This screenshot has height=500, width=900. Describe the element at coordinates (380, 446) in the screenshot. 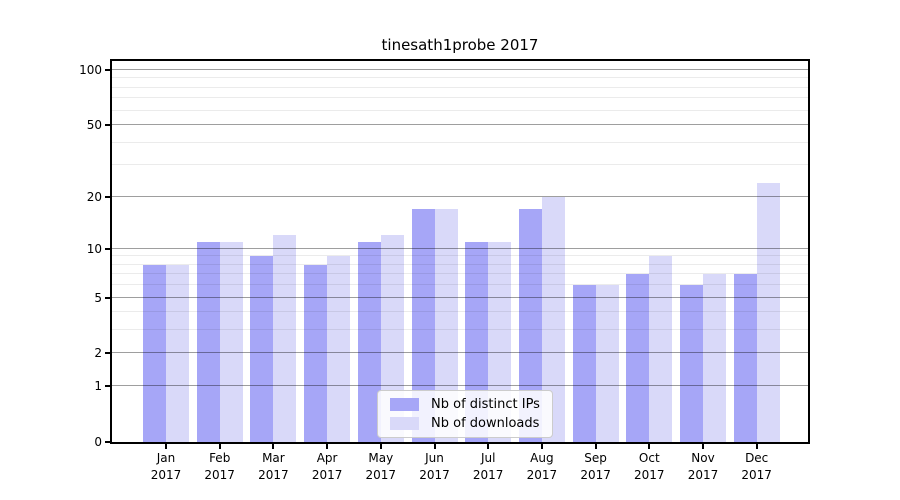

I see `x-axis-tick-may` at that location.